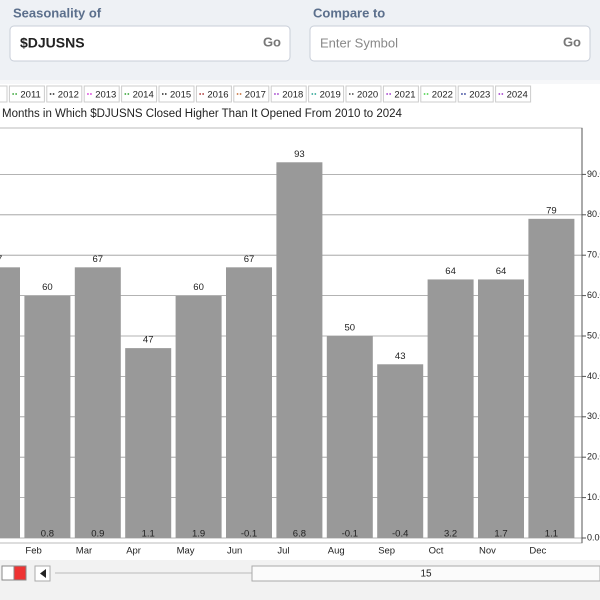 The image size is (600, 600). What do you see at coordinates (593, 537) in the screenshot?
I see `y-tick-label: 0.00` at bounding box center [593, 537].